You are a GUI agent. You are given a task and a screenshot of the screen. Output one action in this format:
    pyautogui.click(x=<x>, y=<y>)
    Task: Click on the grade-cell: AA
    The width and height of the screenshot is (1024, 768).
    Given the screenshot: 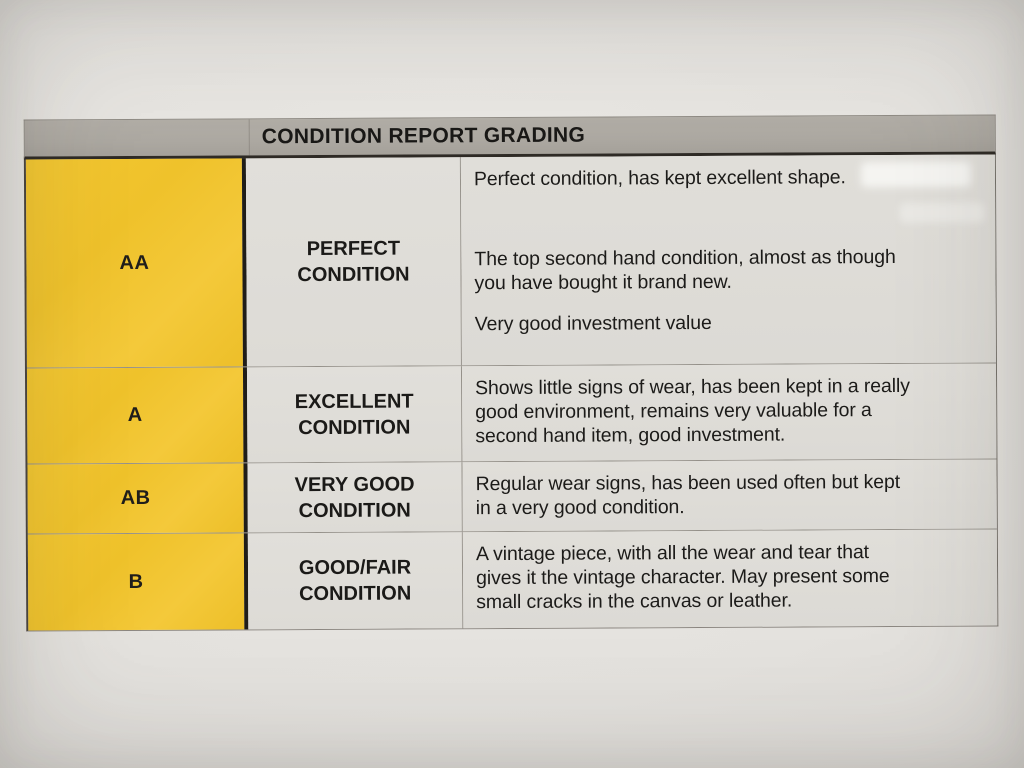 What is the action you would take?
    pyautogui.click(x=136, y=263)
    